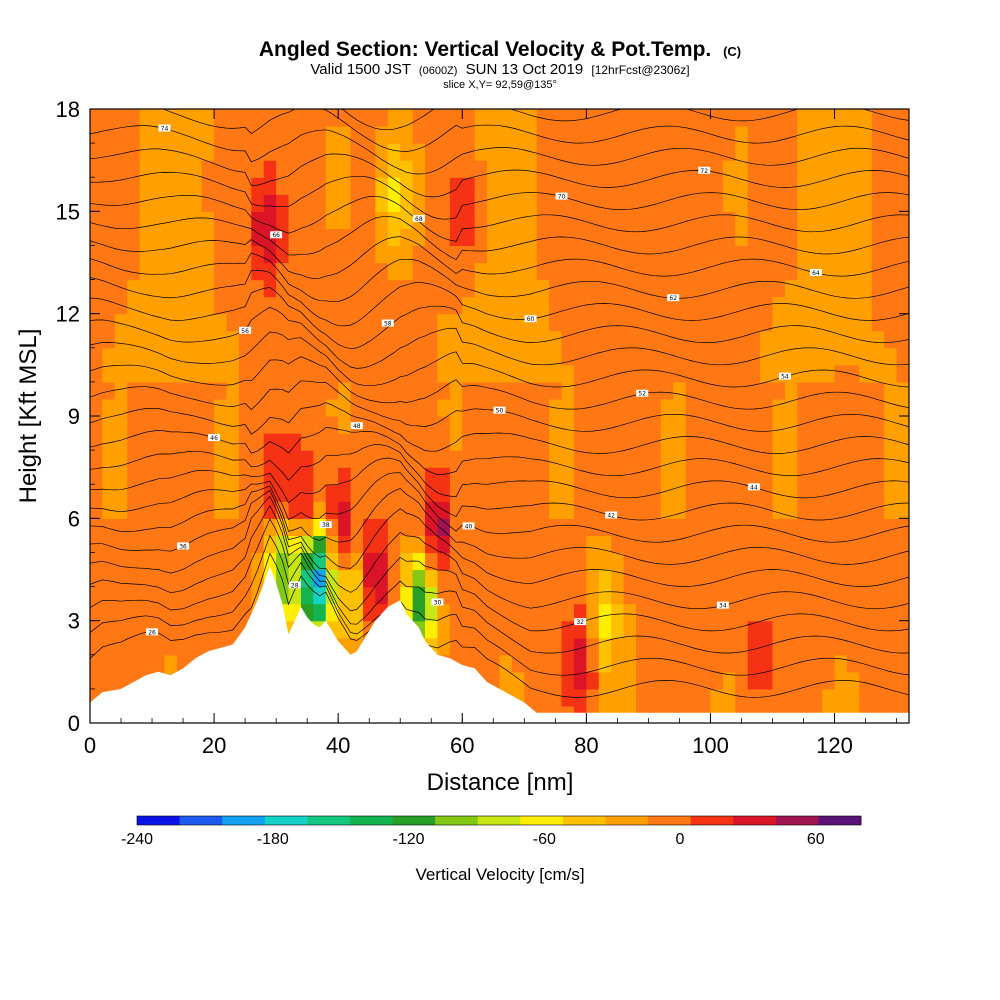  Describe the element at coordinates (712, 820) in the screenshot. I see `colorbar-segment` at that location.